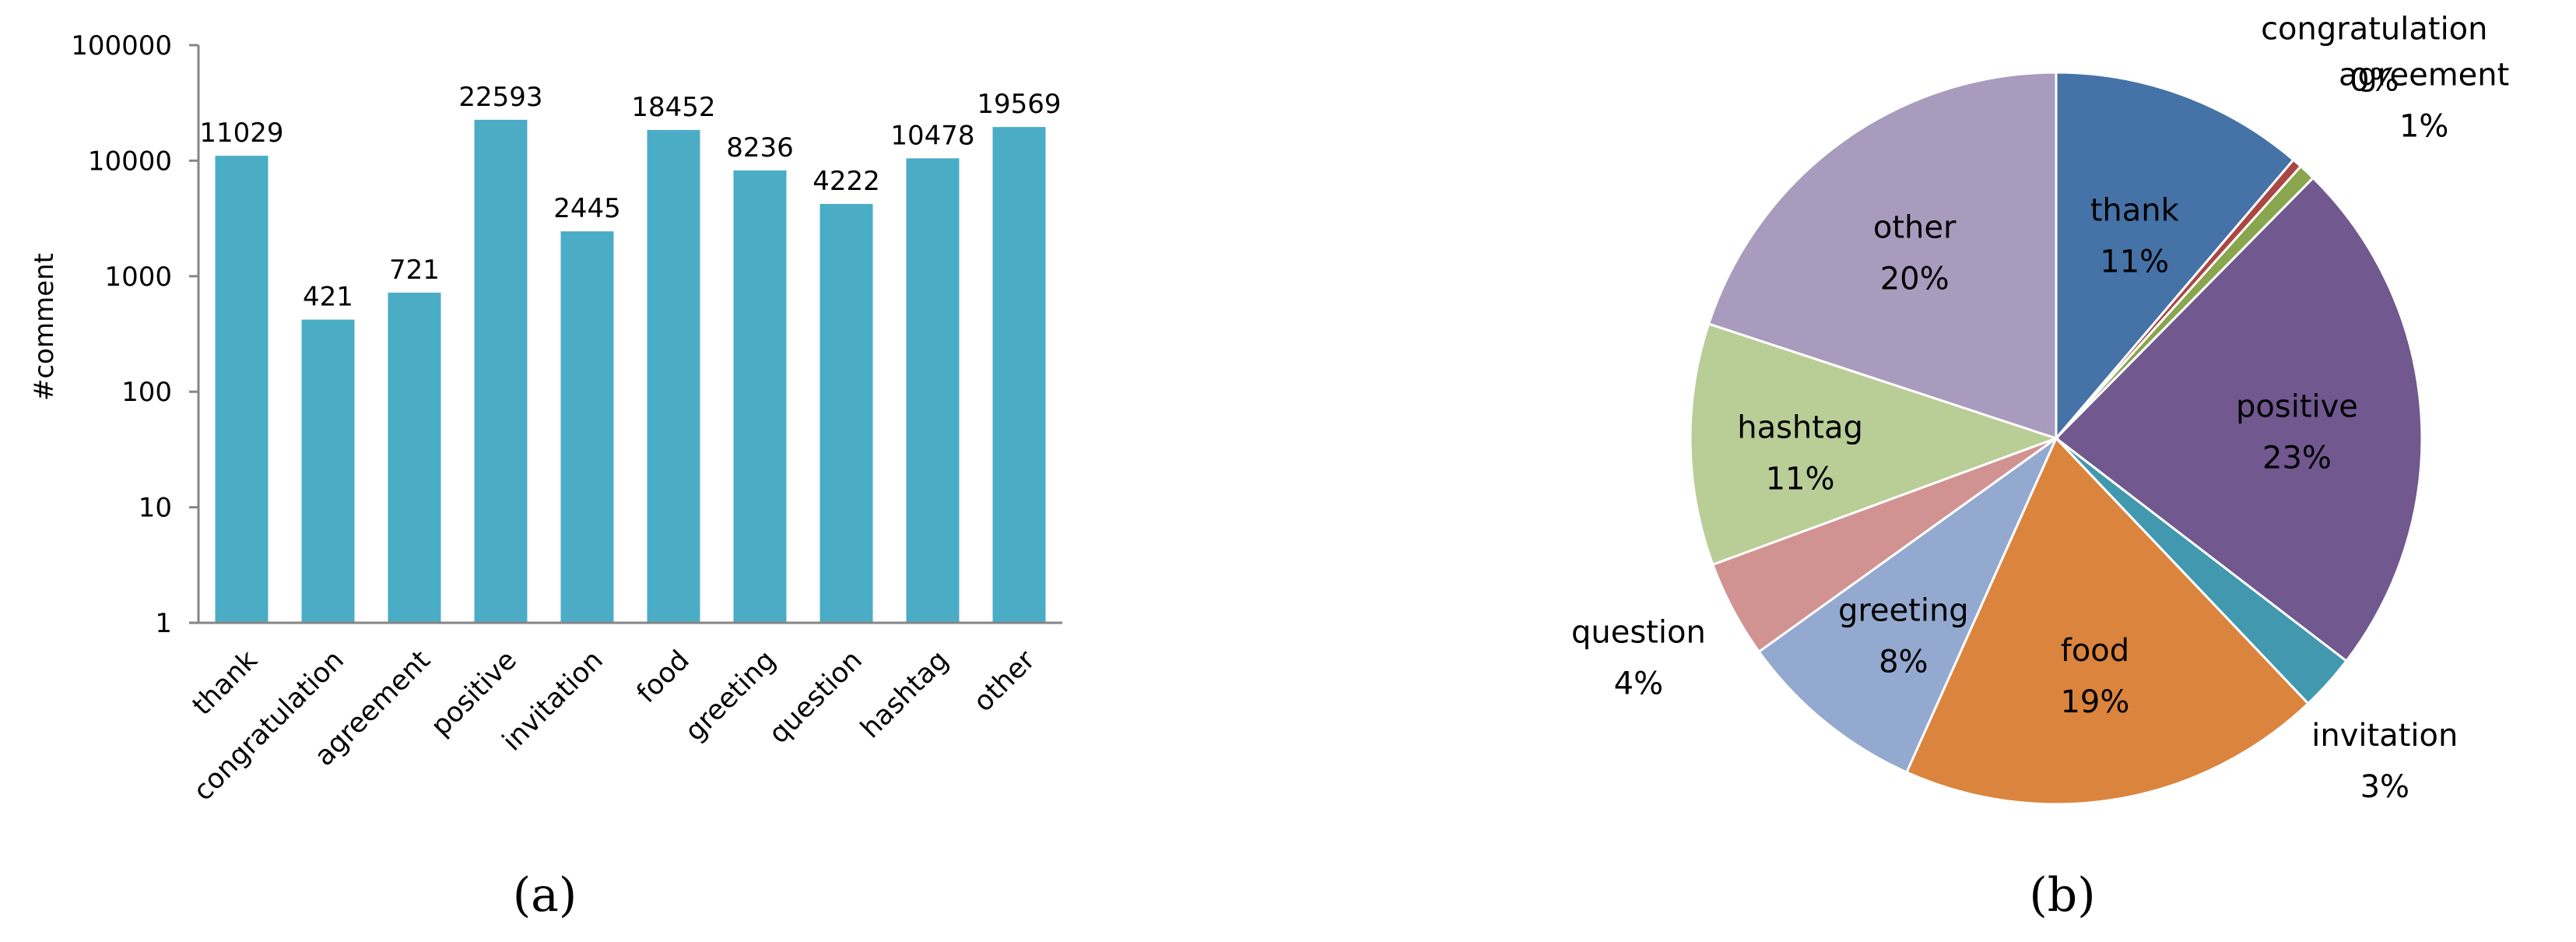 The image size is (2576, 942). Describe the element at coordinates (760, 147) in the screenshot. I see `bar-value-label: 8236` at that location.